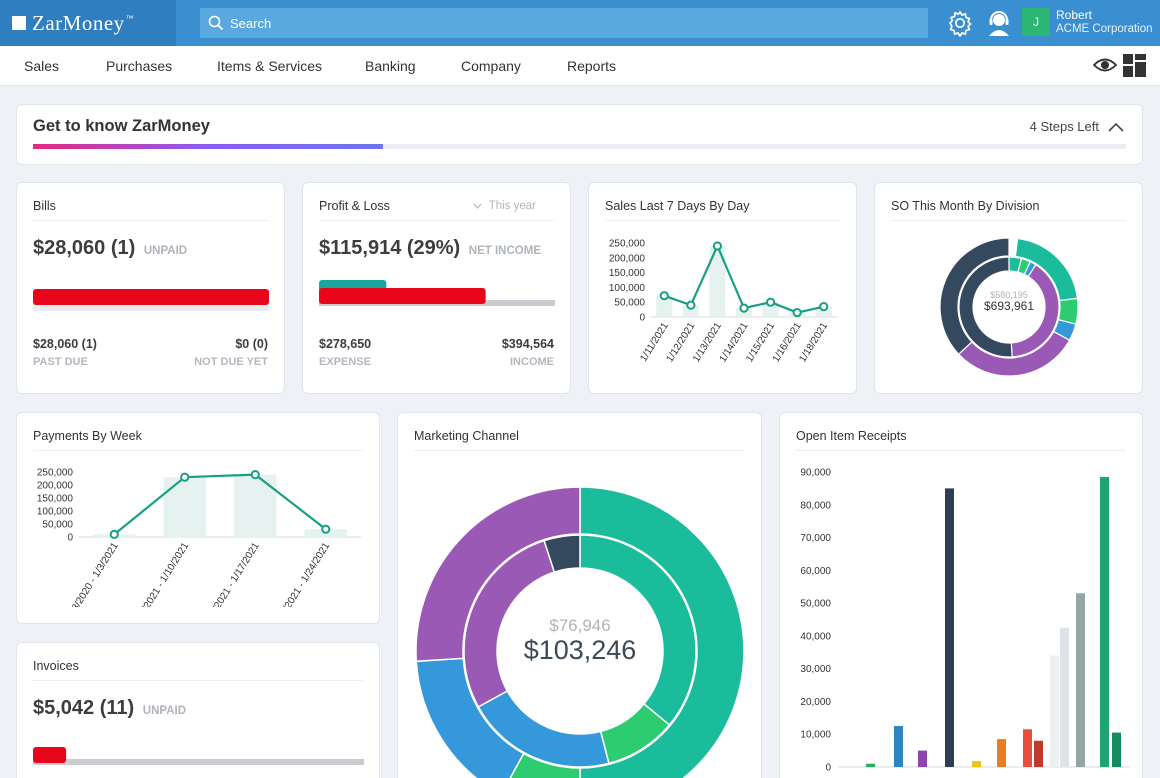  Describe the element at coordinates (301, 582) in the screenshot. I see `x-tick-label: 1/18/2021 - 1/24/2021` at that location.